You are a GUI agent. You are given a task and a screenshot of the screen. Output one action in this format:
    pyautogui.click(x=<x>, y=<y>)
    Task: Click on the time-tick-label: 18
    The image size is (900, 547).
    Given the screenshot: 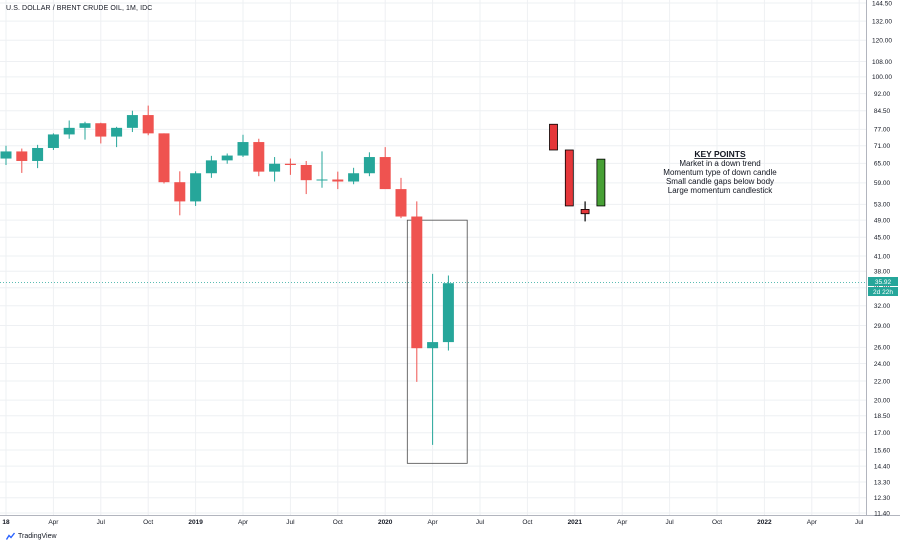 What is the action you would take?
    pyautogui.click(x=6, y=522)
    